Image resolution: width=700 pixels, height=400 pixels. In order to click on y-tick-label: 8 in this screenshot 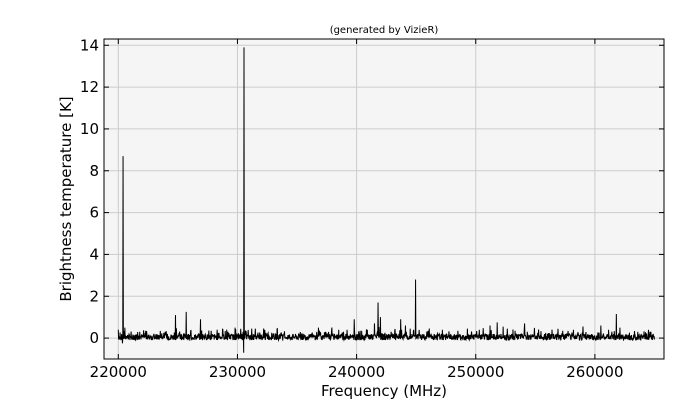, I will do `click(94, 171)`.